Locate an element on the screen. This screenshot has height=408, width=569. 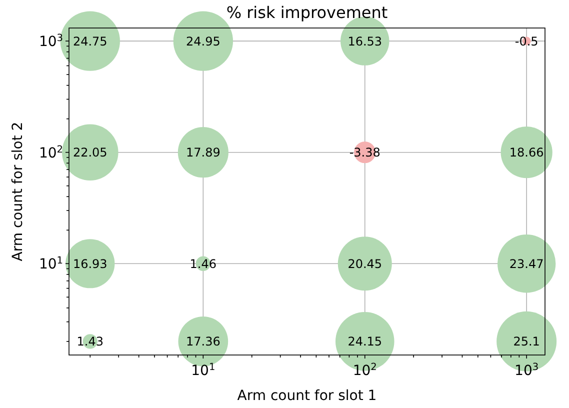
y-tick-label: 10$^{3}$ is located at coordinates (50, 41).